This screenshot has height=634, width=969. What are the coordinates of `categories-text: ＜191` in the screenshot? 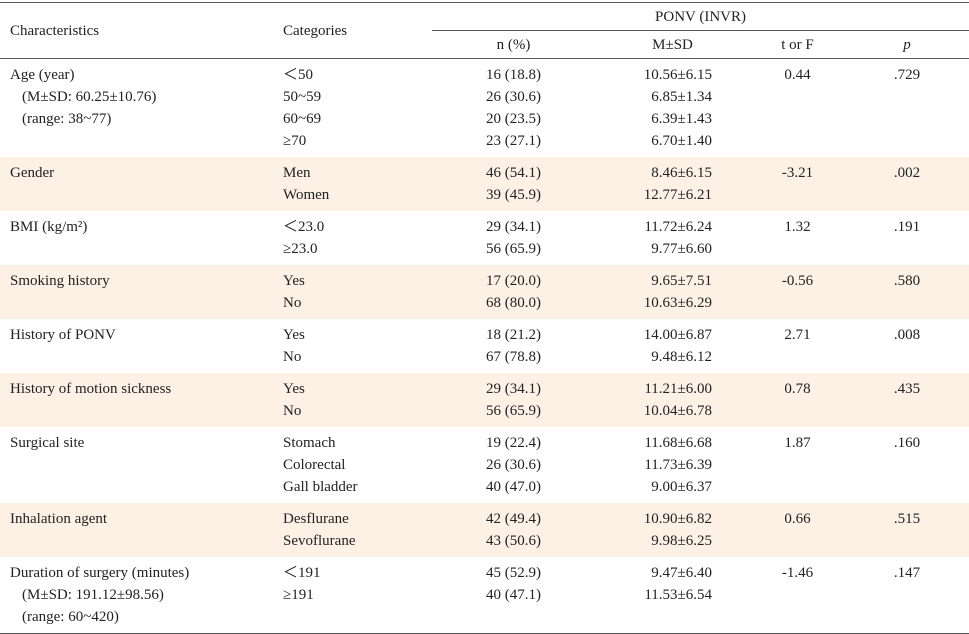 It's located at (302, 573).